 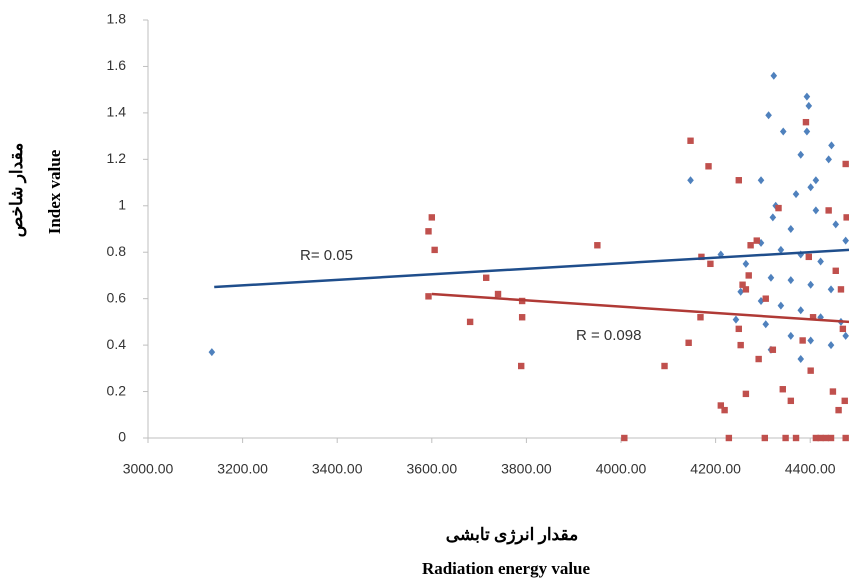 I want to click on annotation: R= 0.05, so click(x=326, y=255).